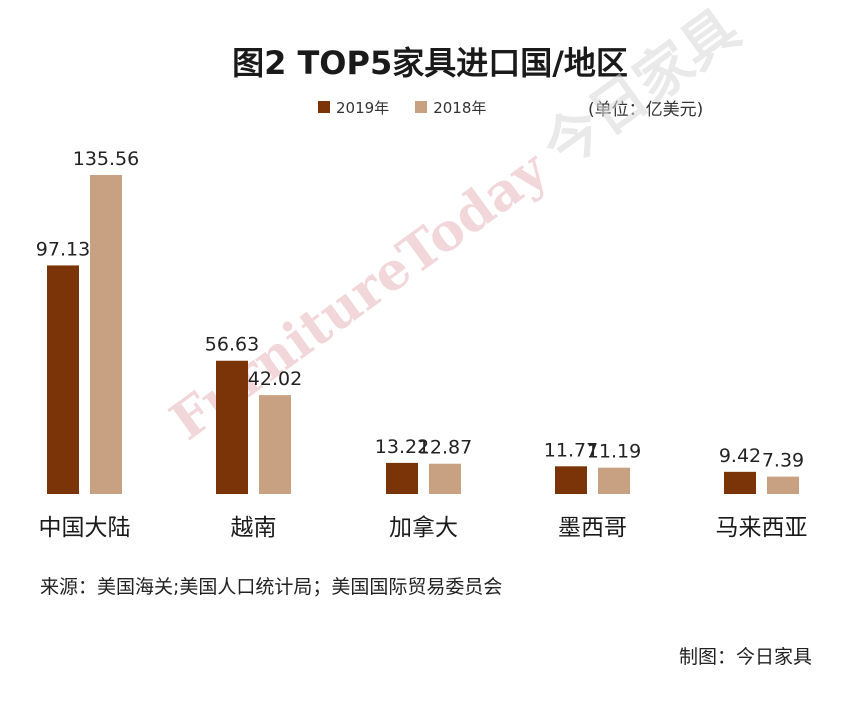 The height and width of the screenshot is (720, 860). Describe the element at coordinates (762, 528) in the screenshot. I see `category-label-4: 马来西亚` at that location.